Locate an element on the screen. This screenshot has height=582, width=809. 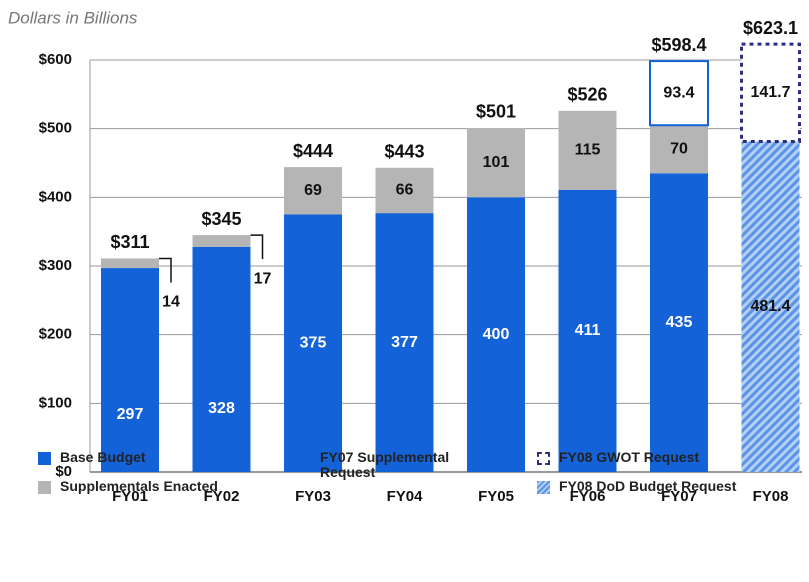
x-tick-label: FY04 is located at coordinates (405, 496).